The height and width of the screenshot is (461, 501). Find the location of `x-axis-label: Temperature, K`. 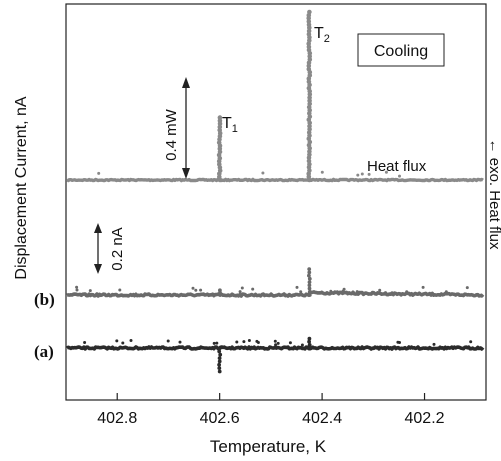

x-axis-label: Temperature, K is located at coordinates (268, 446).